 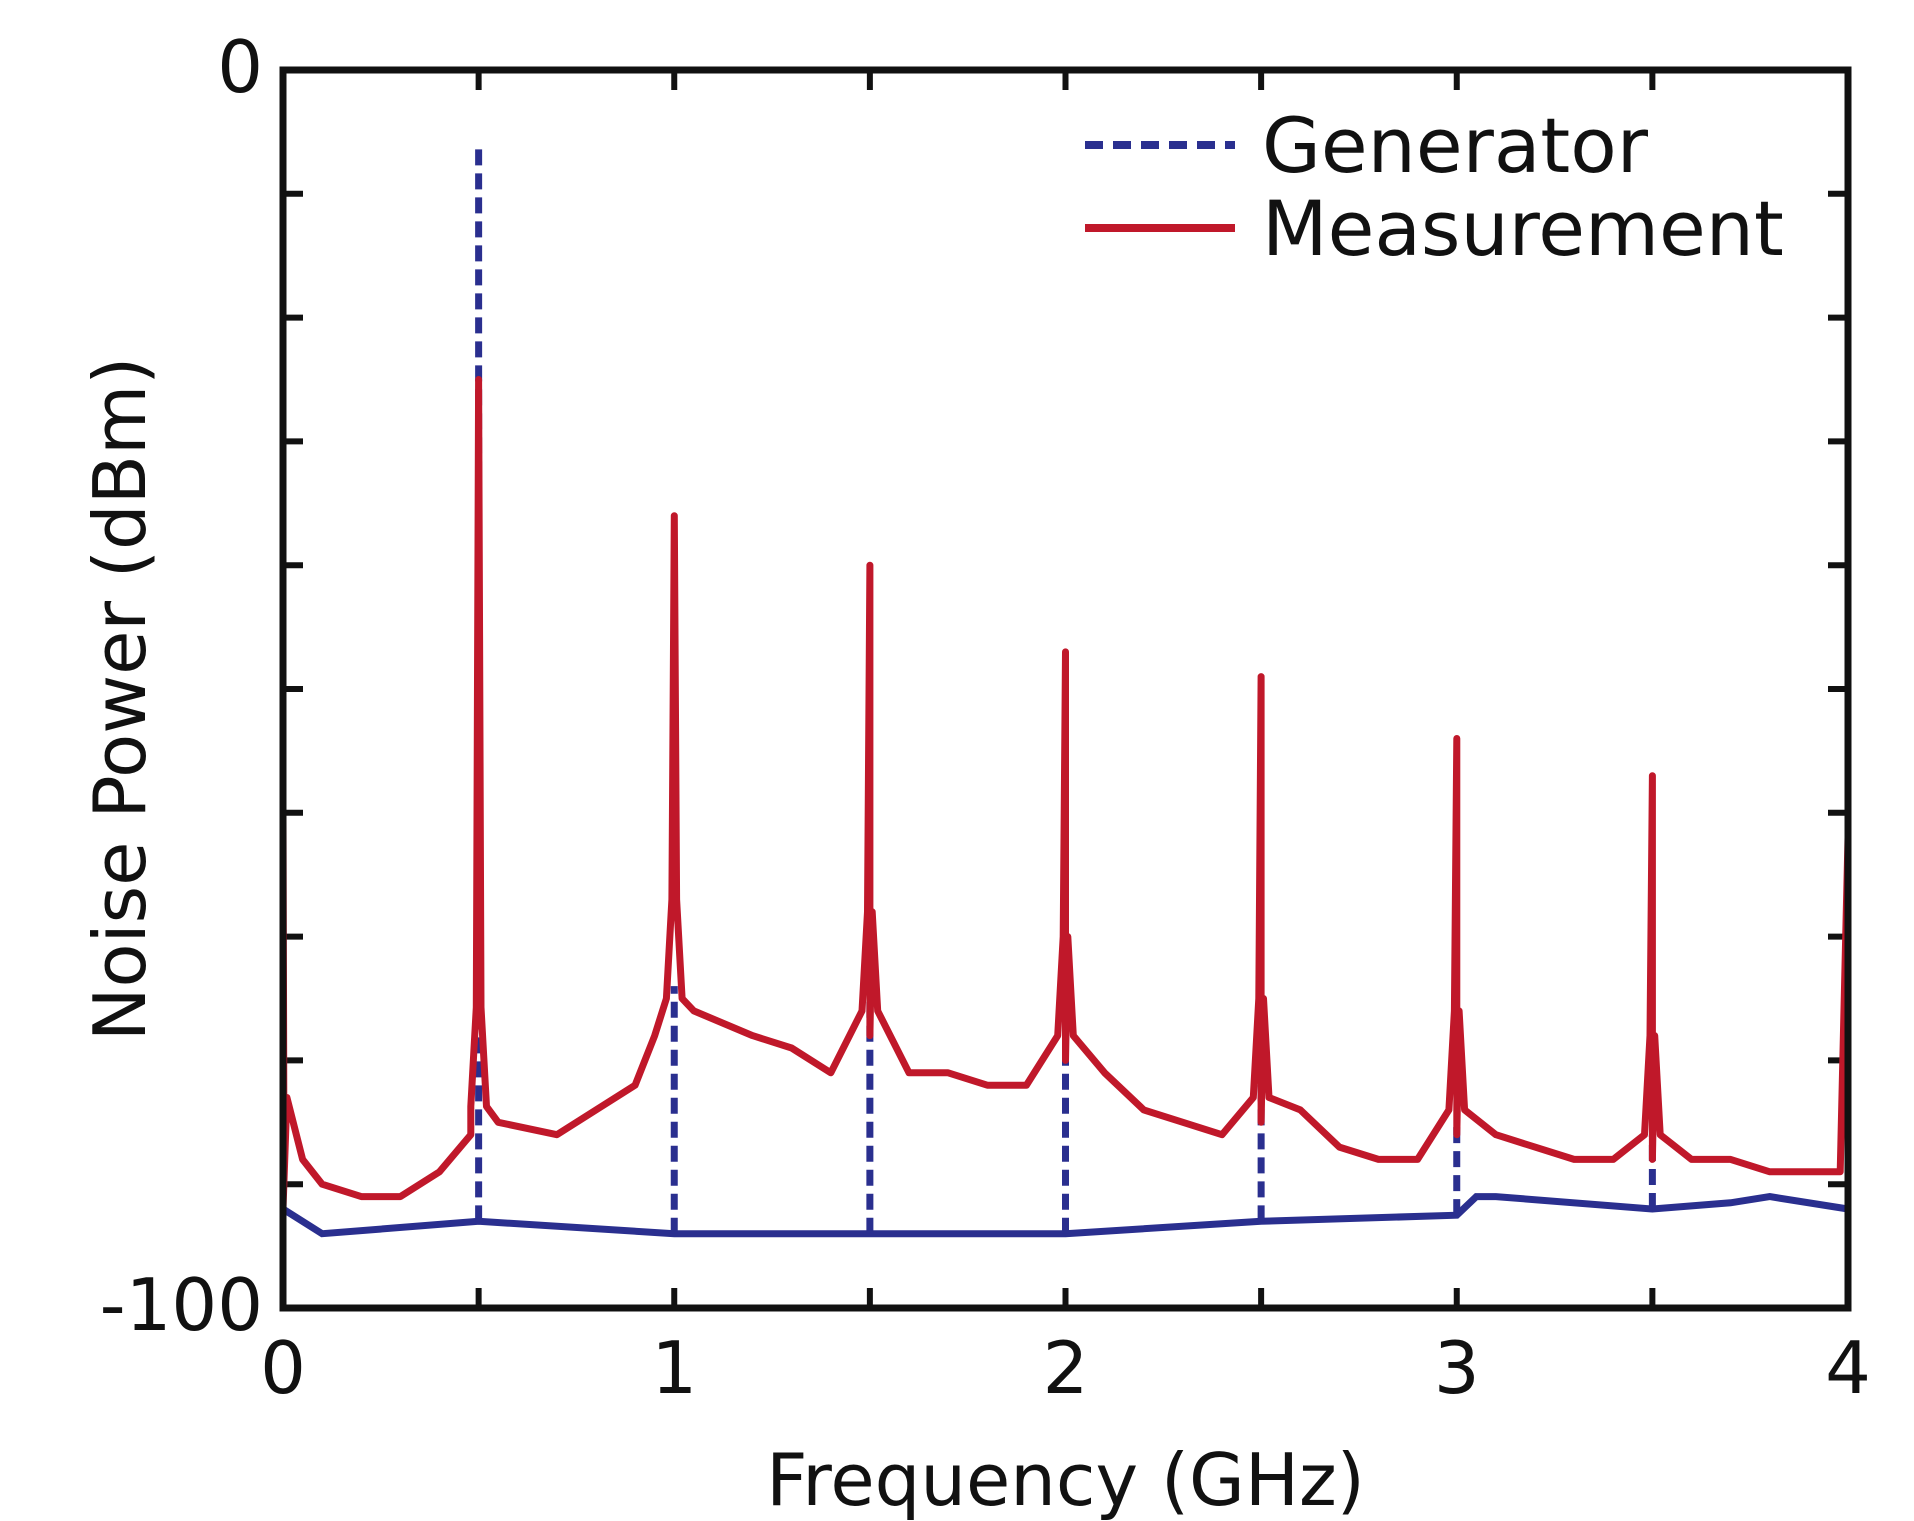 I want to click on legend-measurement-label: Measurement, so click(x=1523, y=228).